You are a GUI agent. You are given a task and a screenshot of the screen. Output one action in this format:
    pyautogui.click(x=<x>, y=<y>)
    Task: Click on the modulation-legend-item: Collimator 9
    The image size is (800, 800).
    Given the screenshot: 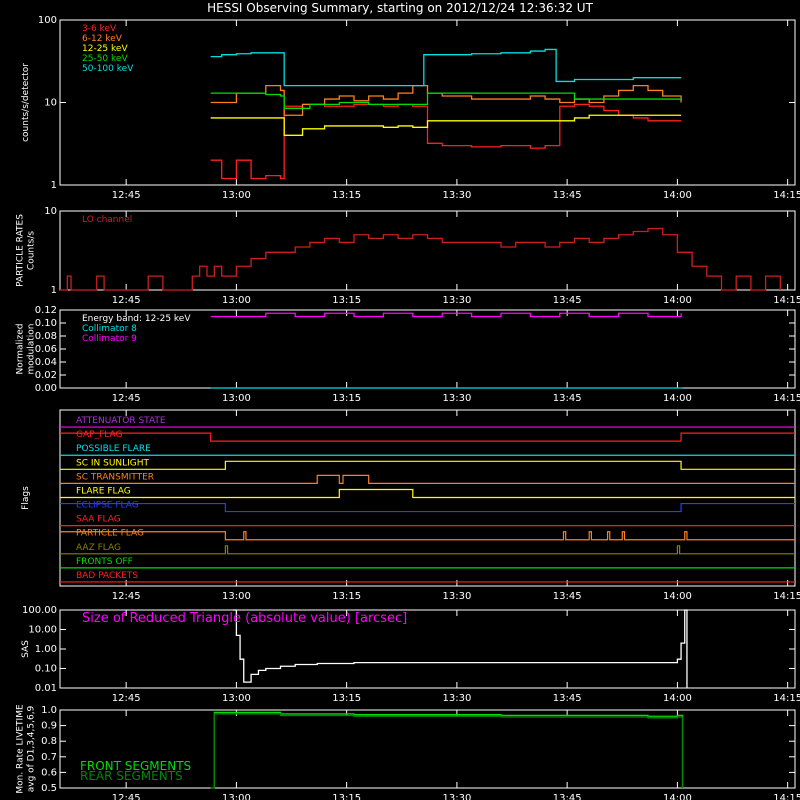 What is the action you would take?
    pyautogui.click(x=109, y=339)
    